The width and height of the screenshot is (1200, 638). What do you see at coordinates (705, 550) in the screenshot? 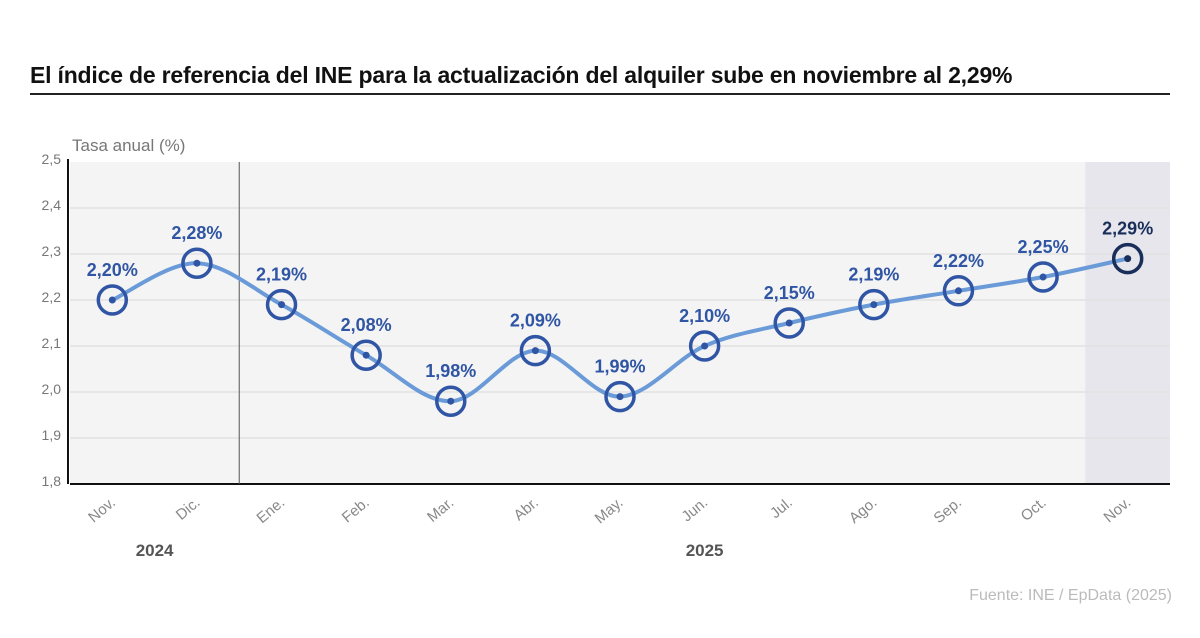
I see `year-label: 2025` at bounding box center [705, 550].